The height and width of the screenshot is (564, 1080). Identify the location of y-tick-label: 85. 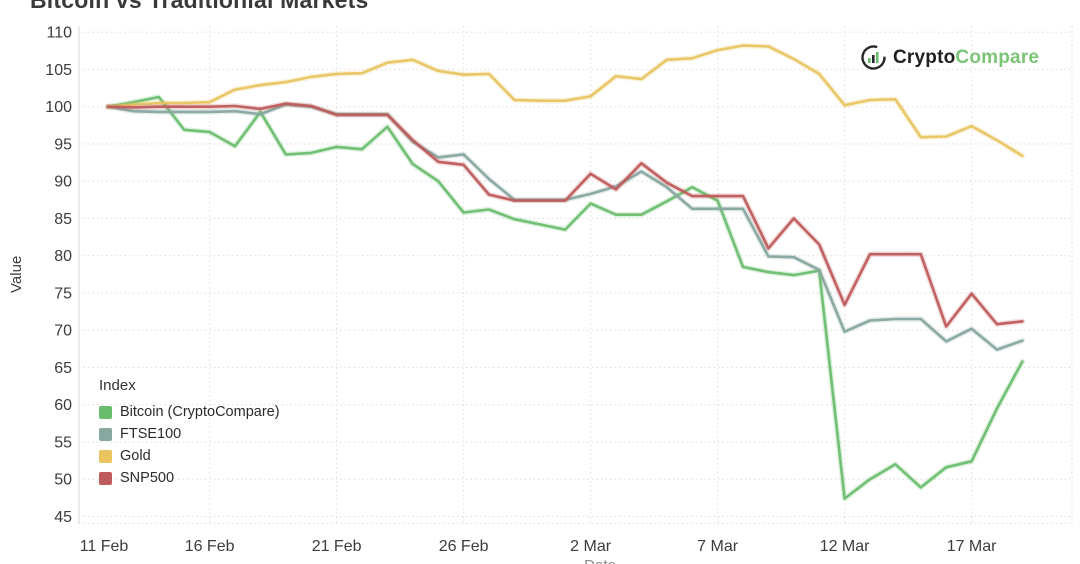
(63, 219).